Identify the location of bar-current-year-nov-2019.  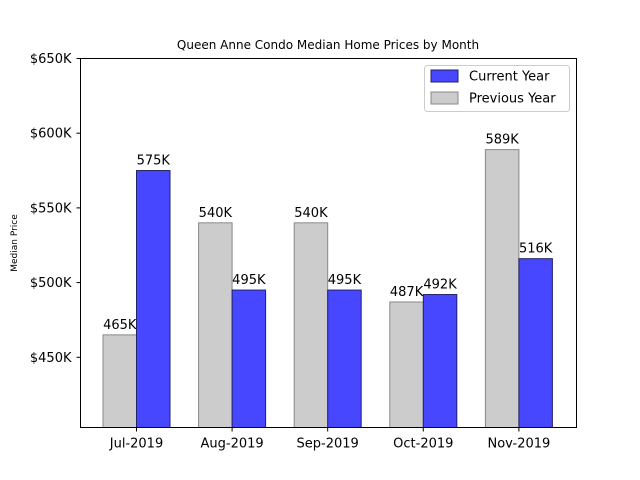
(535, 343).